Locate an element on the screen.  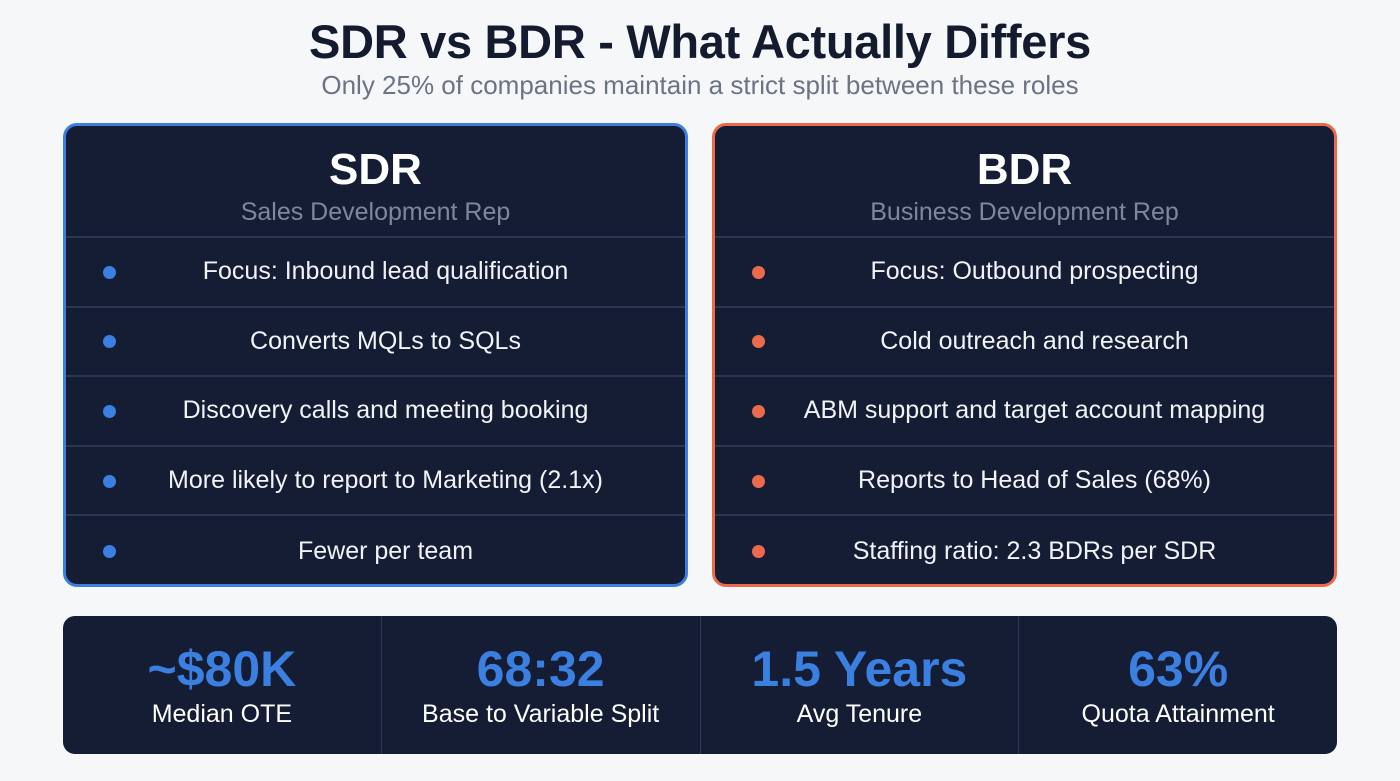
list-item: Fewer per team is located at coordinates (375, 550).